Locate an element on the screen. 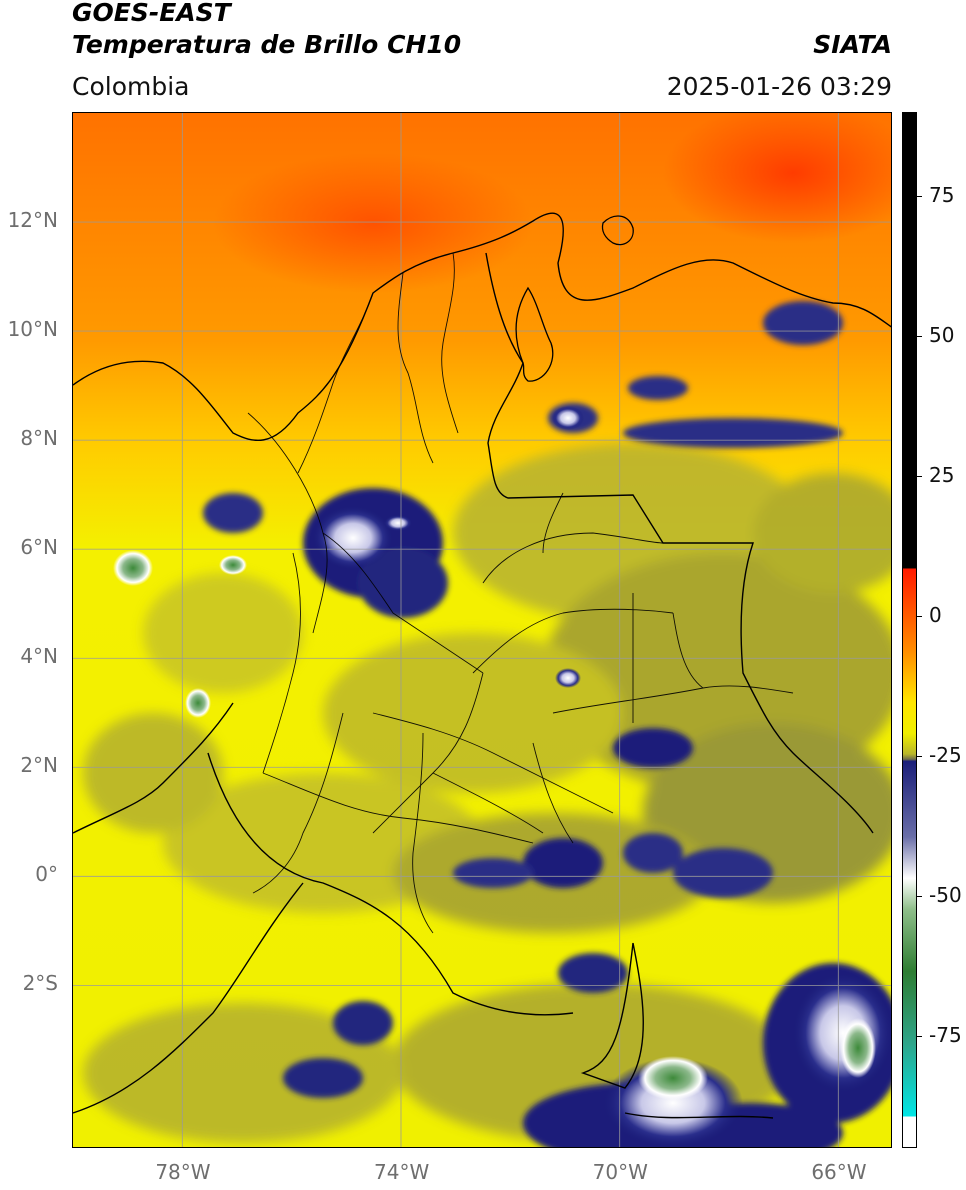  colorbar-tick-label: 50 is located at coordinates (942, 335).